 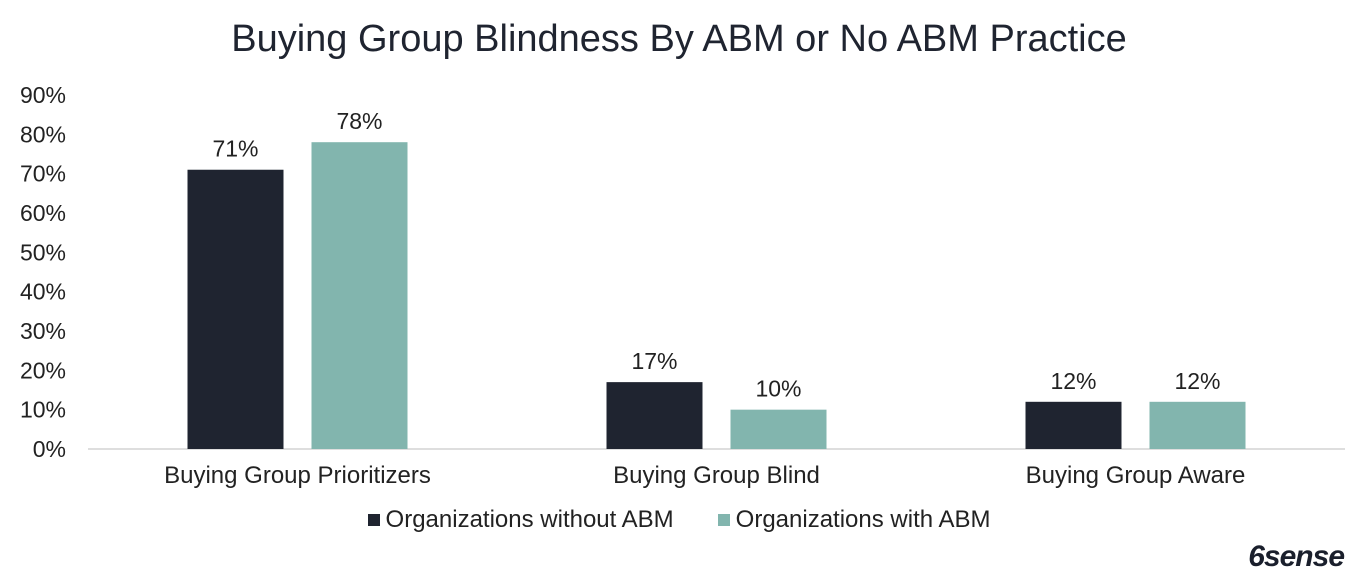 What do you see at coordinates (297, 475) in the screenshot?
I see `x-category-label: Buying Group Prioritizers` at bounding box center [297, 475].